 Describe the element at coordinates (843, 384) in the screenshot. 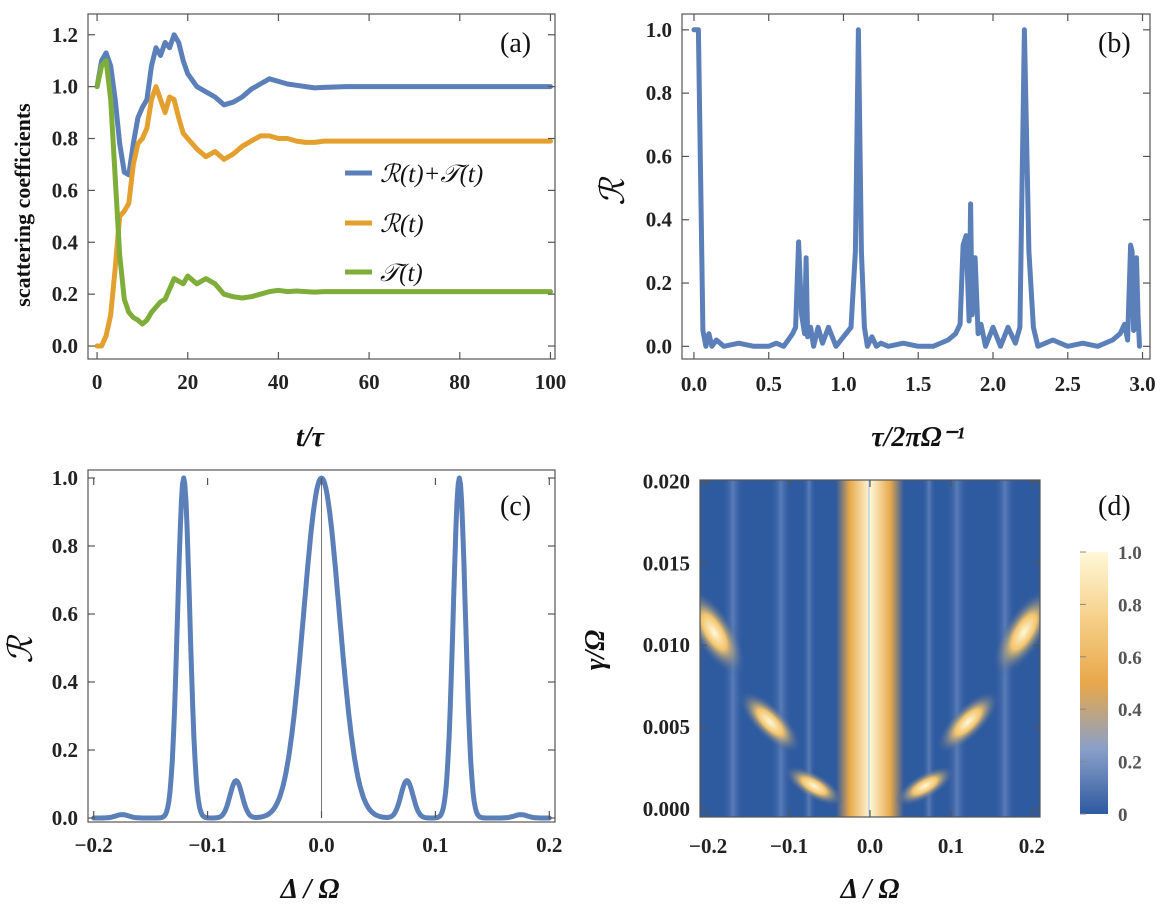

I see `x-tick-label: 1.0` at that location.